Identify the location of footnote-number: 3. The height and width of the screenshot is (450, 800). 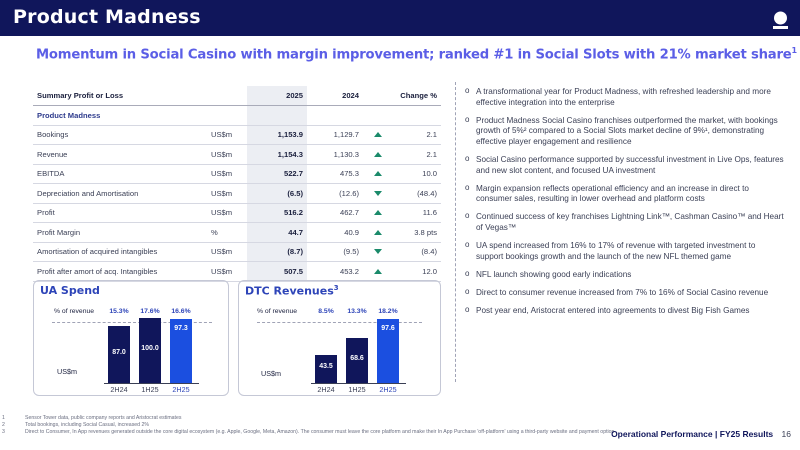
(3, 432).